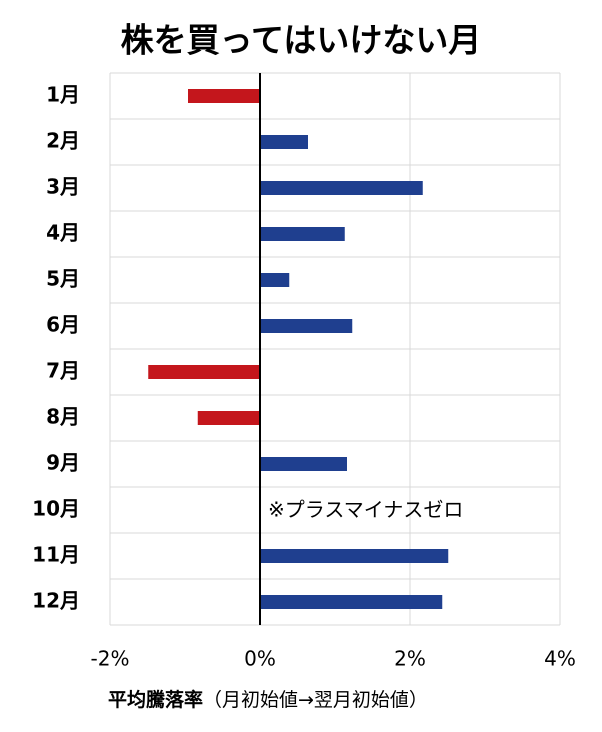 This screenshot has height=732, width=602. I want to click on x-axis-label: 平均騰落率（月初始値→翌月初始値）, so click(268, 699).